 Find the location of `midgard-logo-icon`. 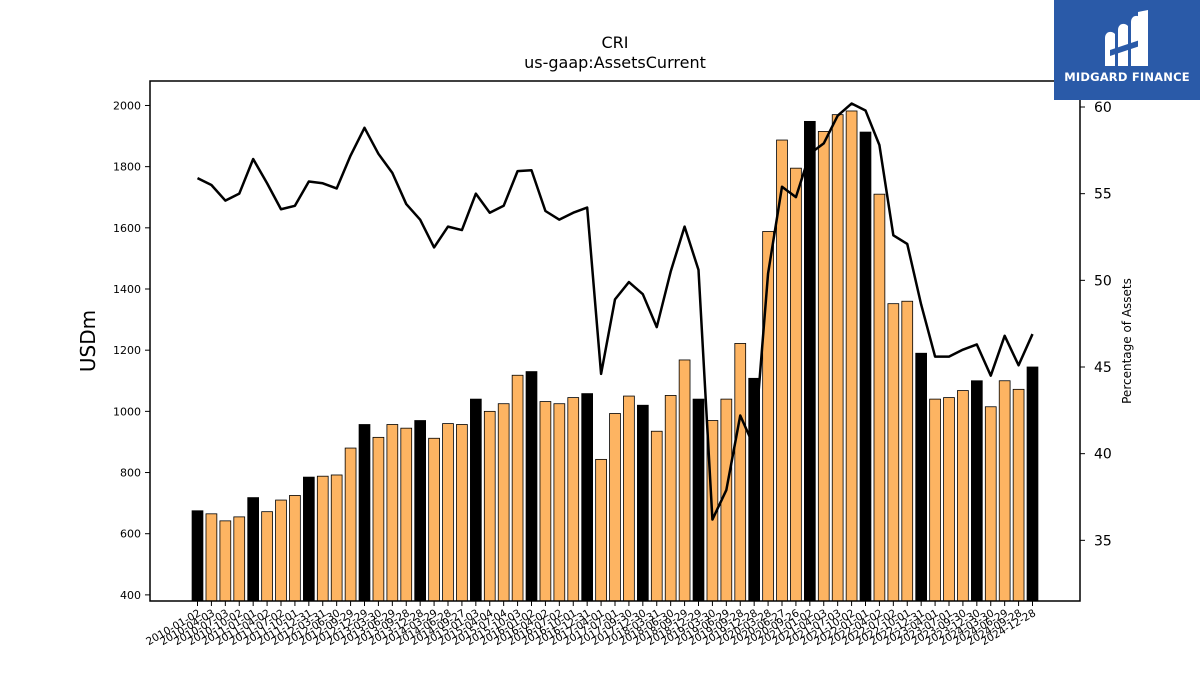

midgard-logo-icon is located at coordinates (1126, 38).